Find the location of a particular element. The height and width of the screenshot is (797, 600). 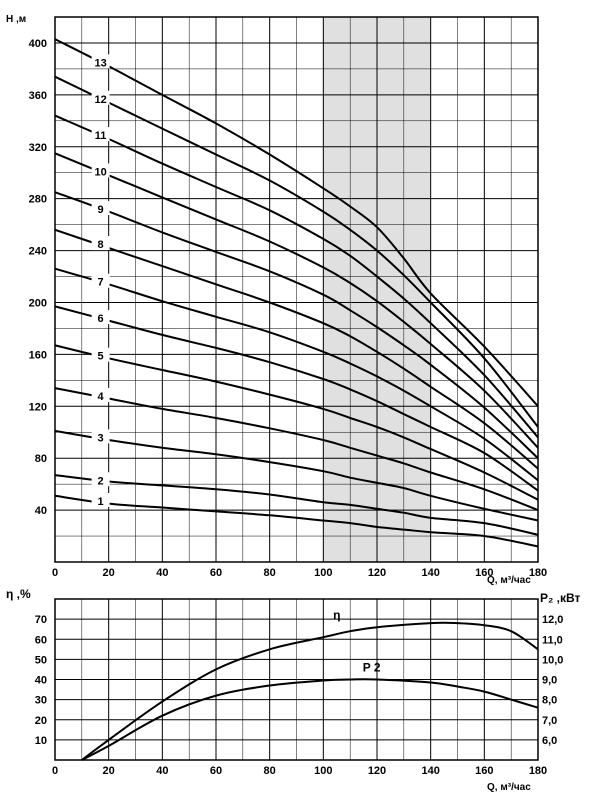

bottom-y-tick-label: 70 is located at coordinates (41, 620).